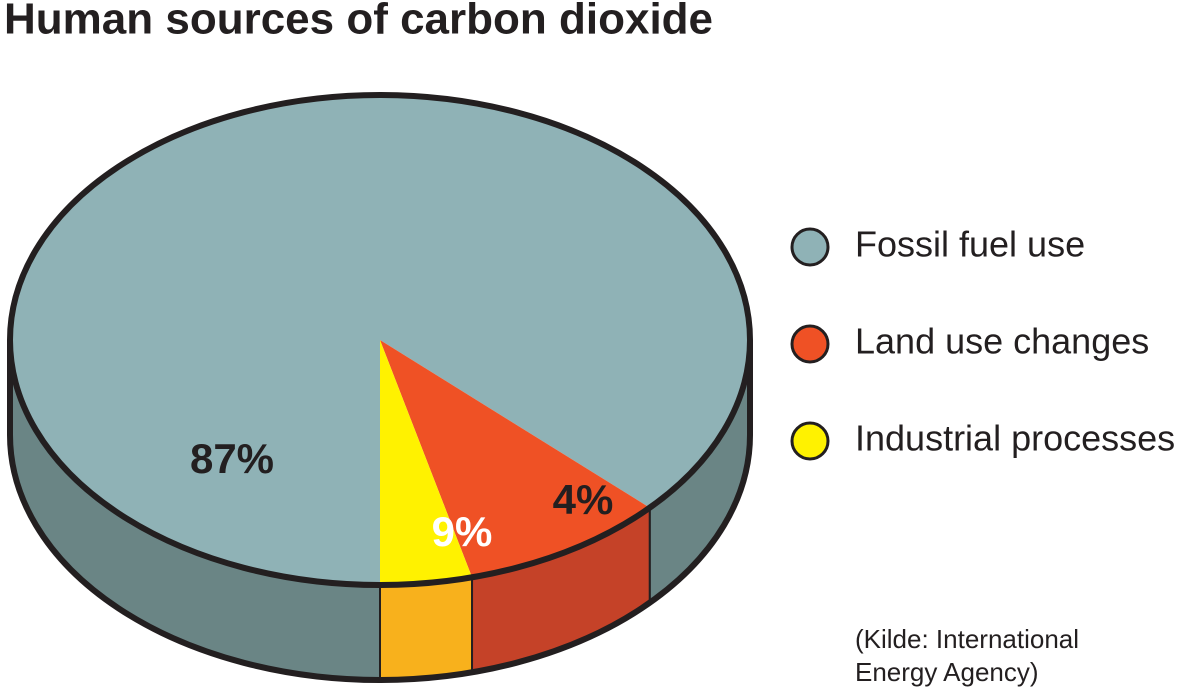  I want to click on slice-side, so click(426, 629).